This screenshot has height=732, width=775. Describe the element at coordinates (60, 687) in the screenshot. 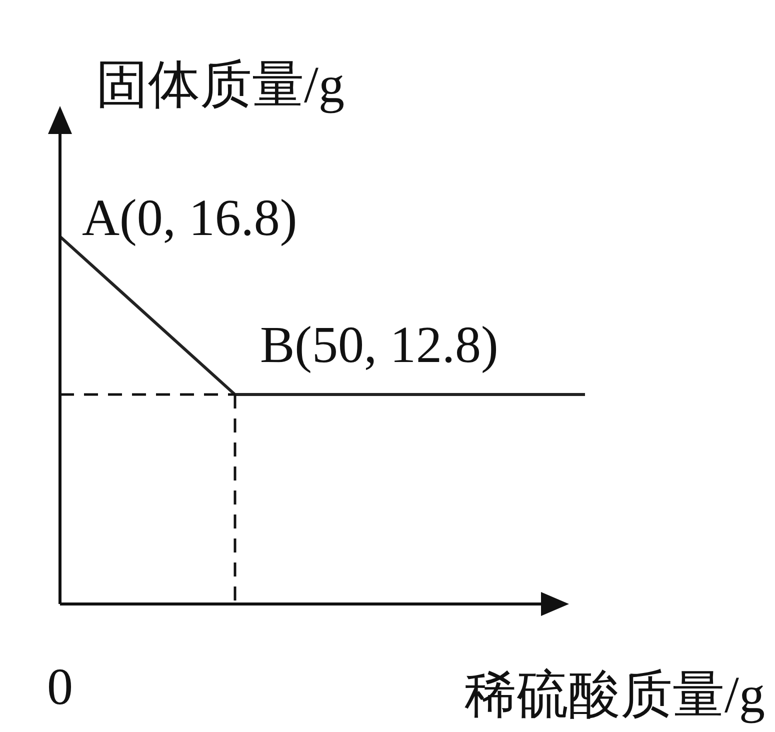

I see `text: 0` at that location.